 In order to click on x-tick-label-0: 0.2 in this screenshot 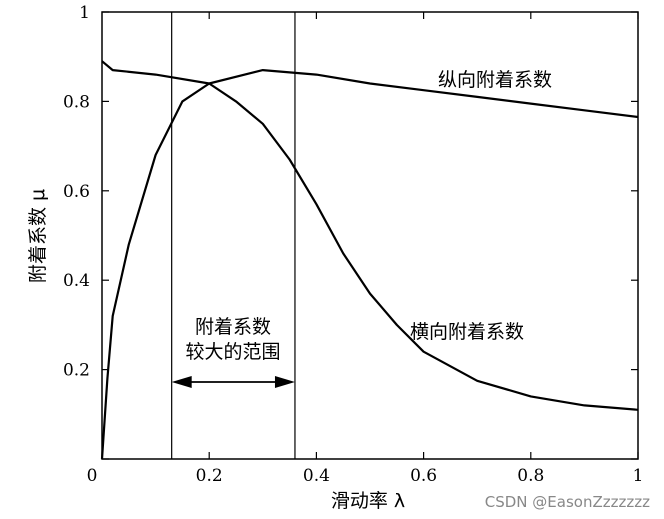, I will do `click(209, 476)`.